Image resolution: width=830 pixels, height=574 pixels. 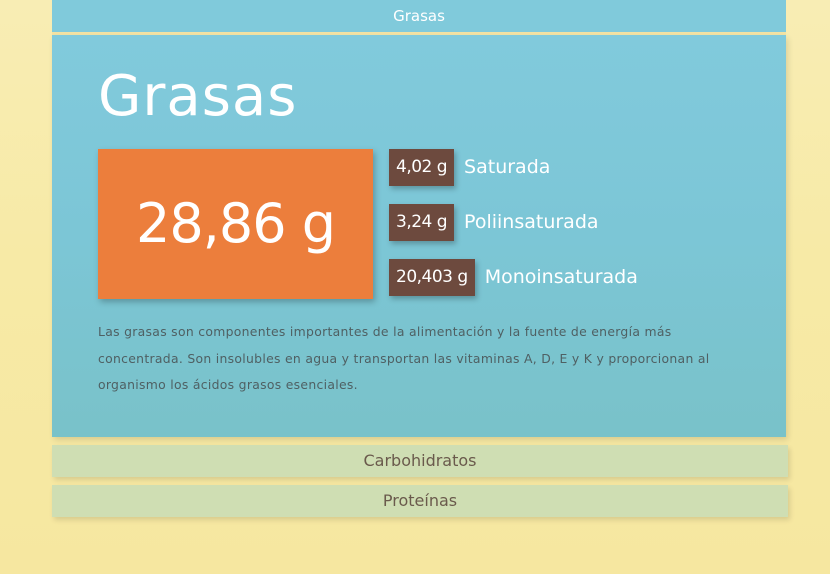 I want to click on fat-type-value: 4,02 g, so click(x=422, y=167).